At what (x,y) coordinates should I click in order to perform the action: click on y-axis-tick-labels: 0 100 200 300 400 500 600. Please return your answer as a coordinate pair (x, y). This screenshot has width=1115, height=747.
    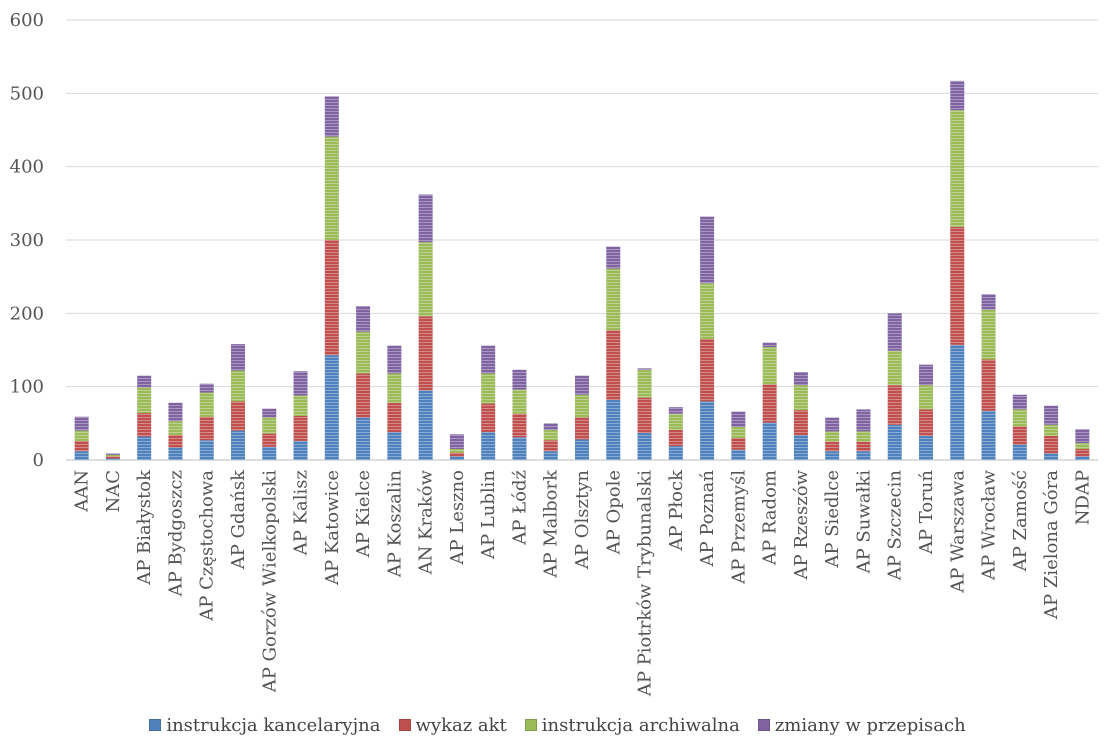
    Looking at the image, I should click on (27, 240).